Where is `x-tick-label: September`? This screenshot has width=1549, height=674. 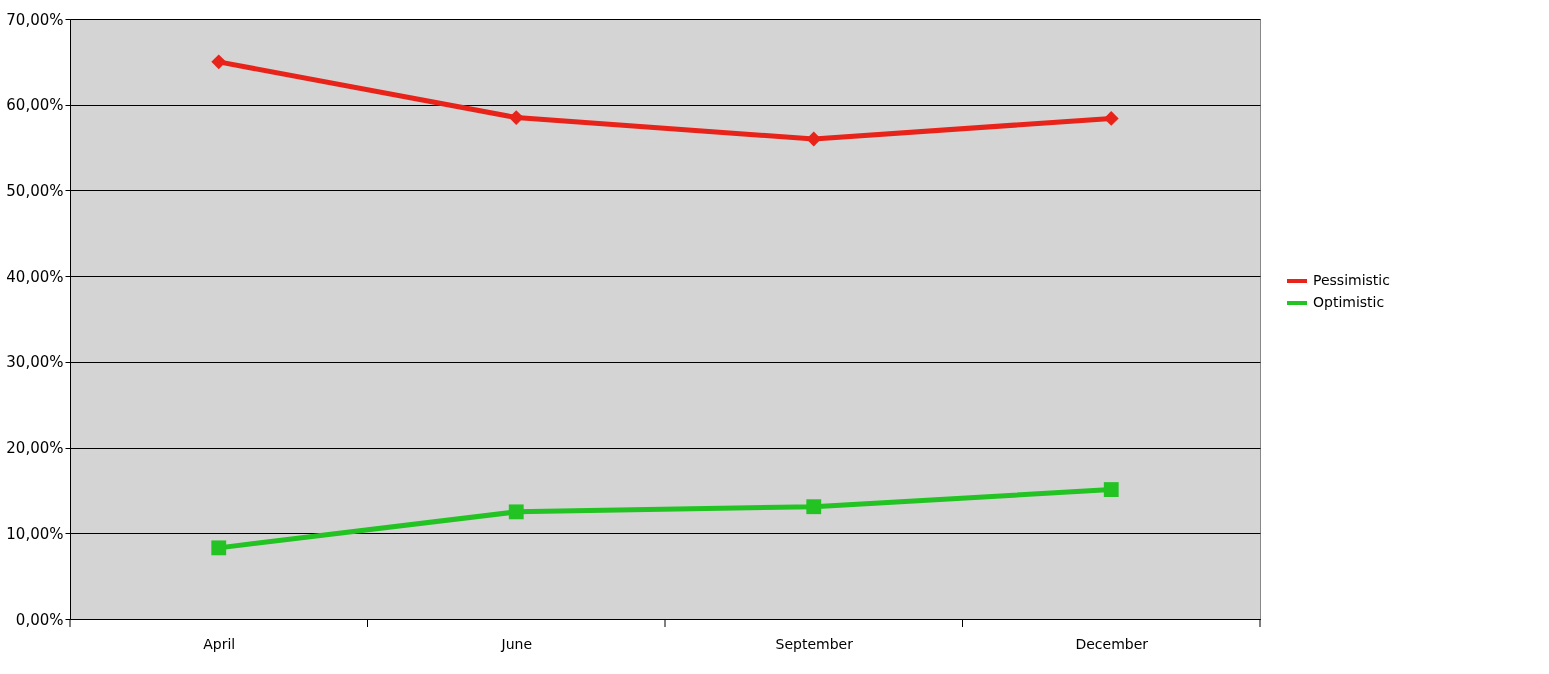
x-tick-label: September is located at coordinates (814, 643).